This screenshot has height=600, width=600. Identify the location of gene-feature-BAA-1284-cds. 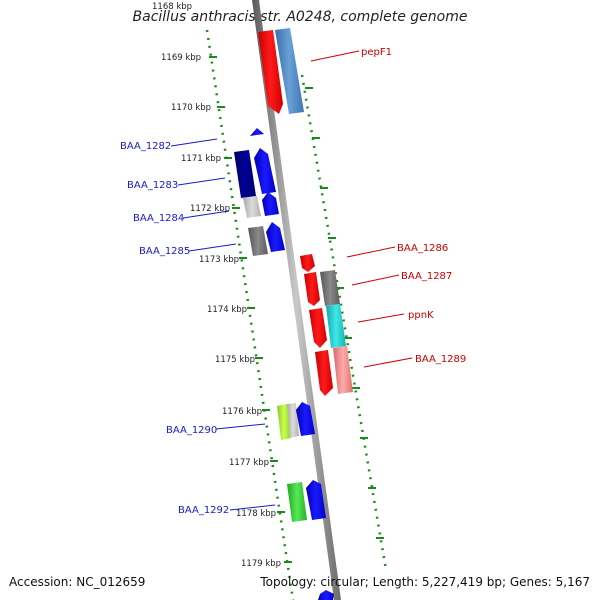
(252, 207).